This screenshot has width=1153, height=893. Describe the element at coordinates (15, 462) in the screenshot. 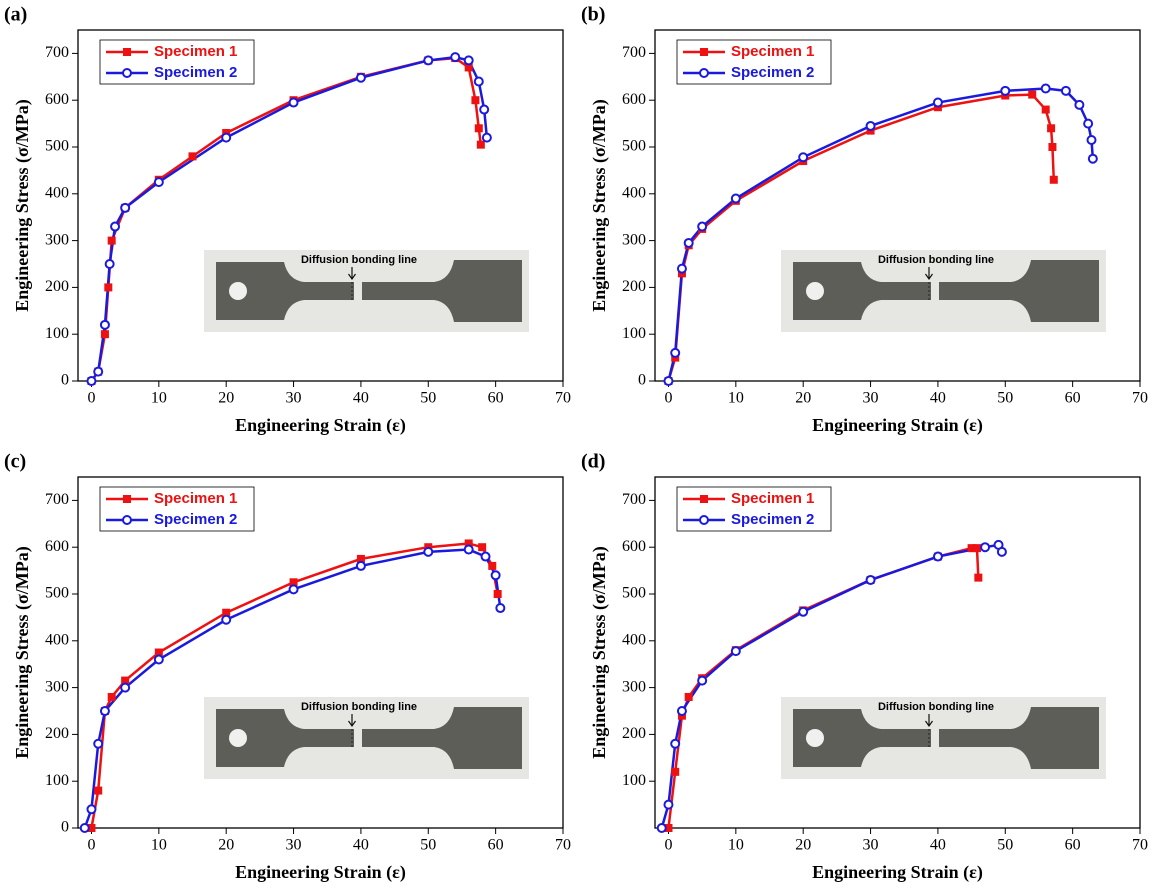

I see `panel-label: (c)` at that location.